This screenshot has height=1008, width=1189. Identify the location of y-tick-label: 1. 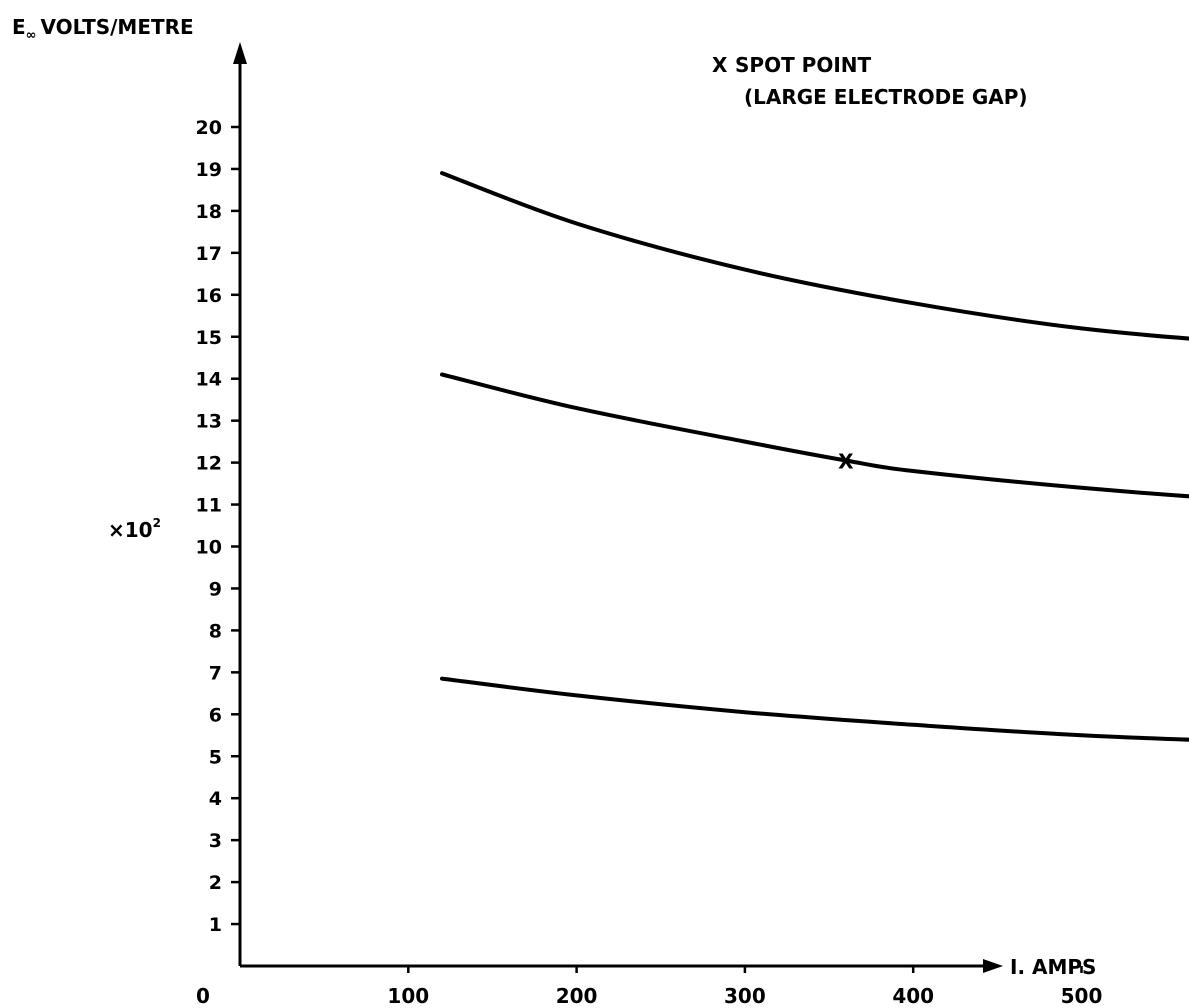
(215, 925).